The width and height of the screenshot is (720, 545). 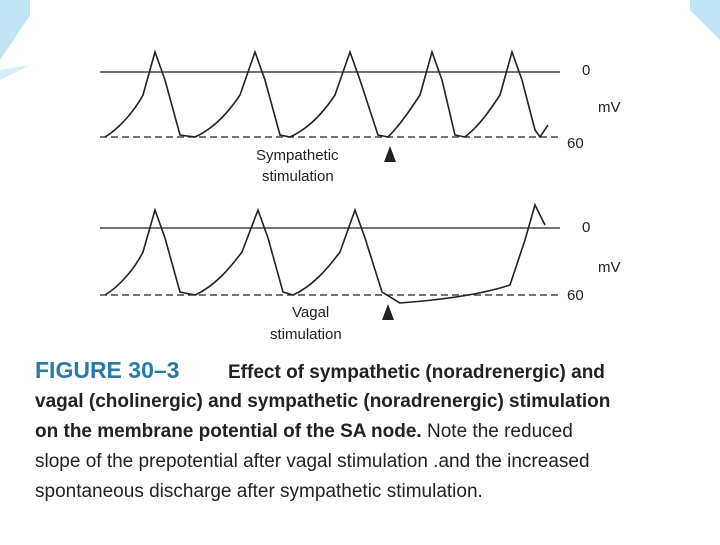 I want to click on stimulus-label: Sympathetic, so click(x=297, y=155).